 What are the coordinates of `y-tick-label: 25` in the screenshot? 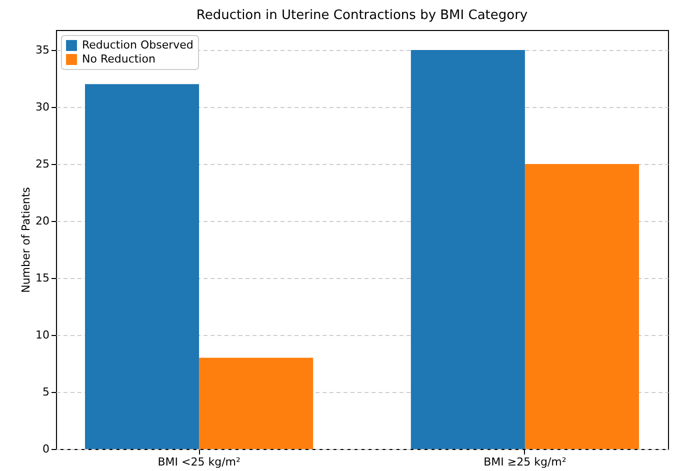 It's located at (43, 163).